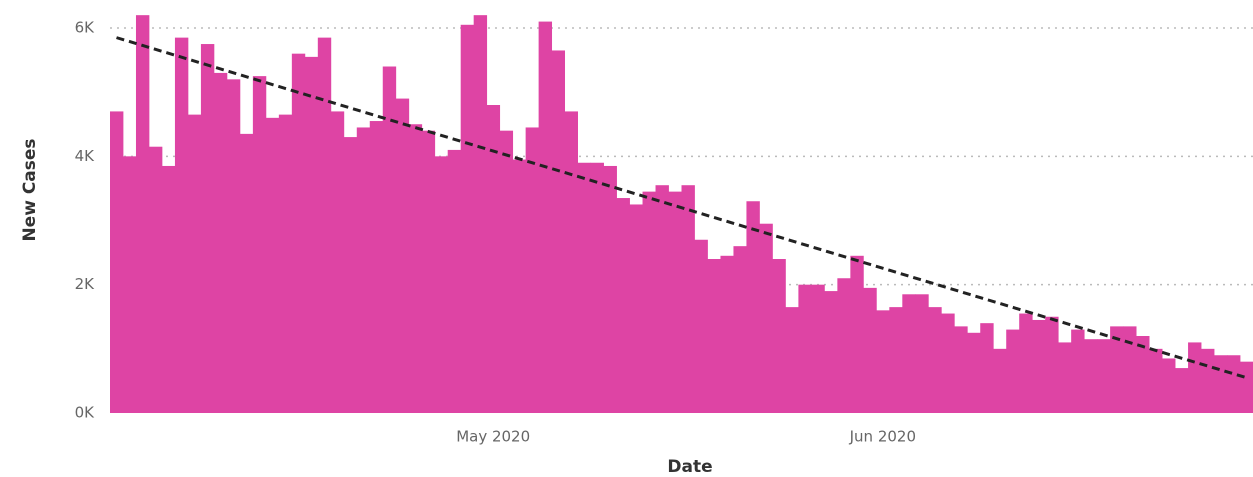  Describe the element at coordinates (30, 189) in the screenshot. I see `y-axis-title: New Cases` at that location.